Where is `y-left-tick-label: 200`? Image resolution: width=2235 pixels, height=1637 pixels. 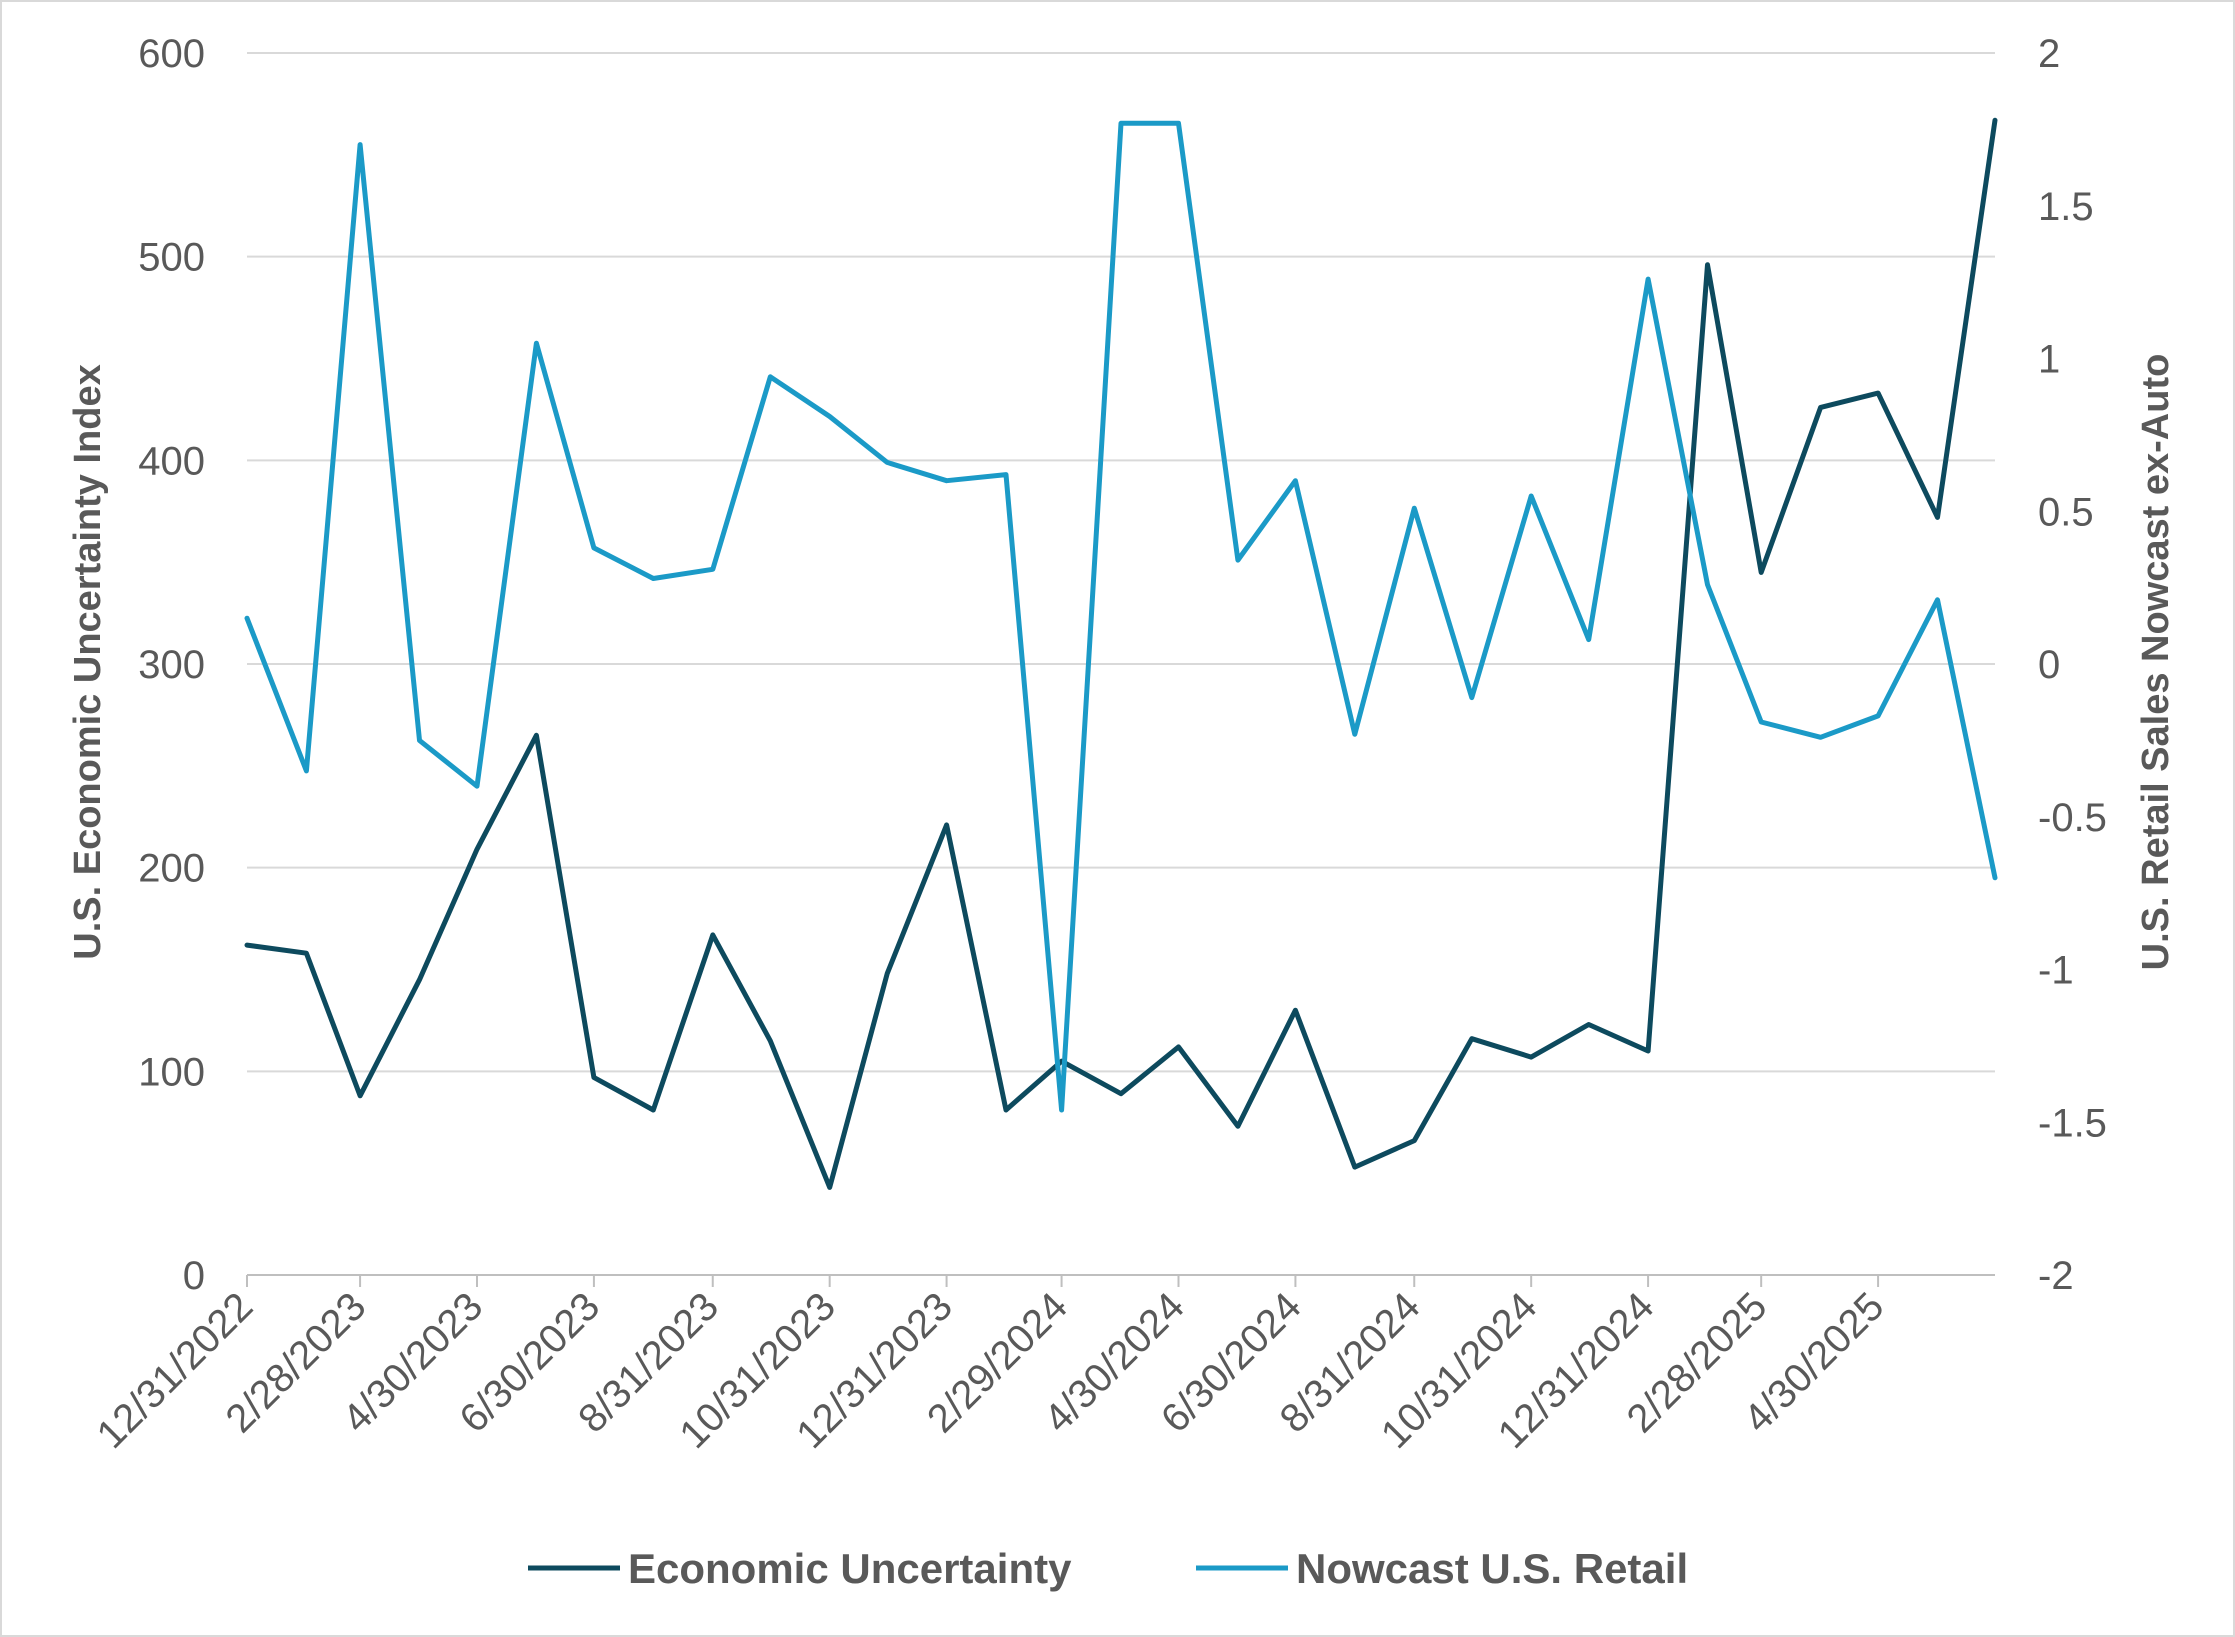
y-left-tick-label: 200 is located at coordinates (171, 869).